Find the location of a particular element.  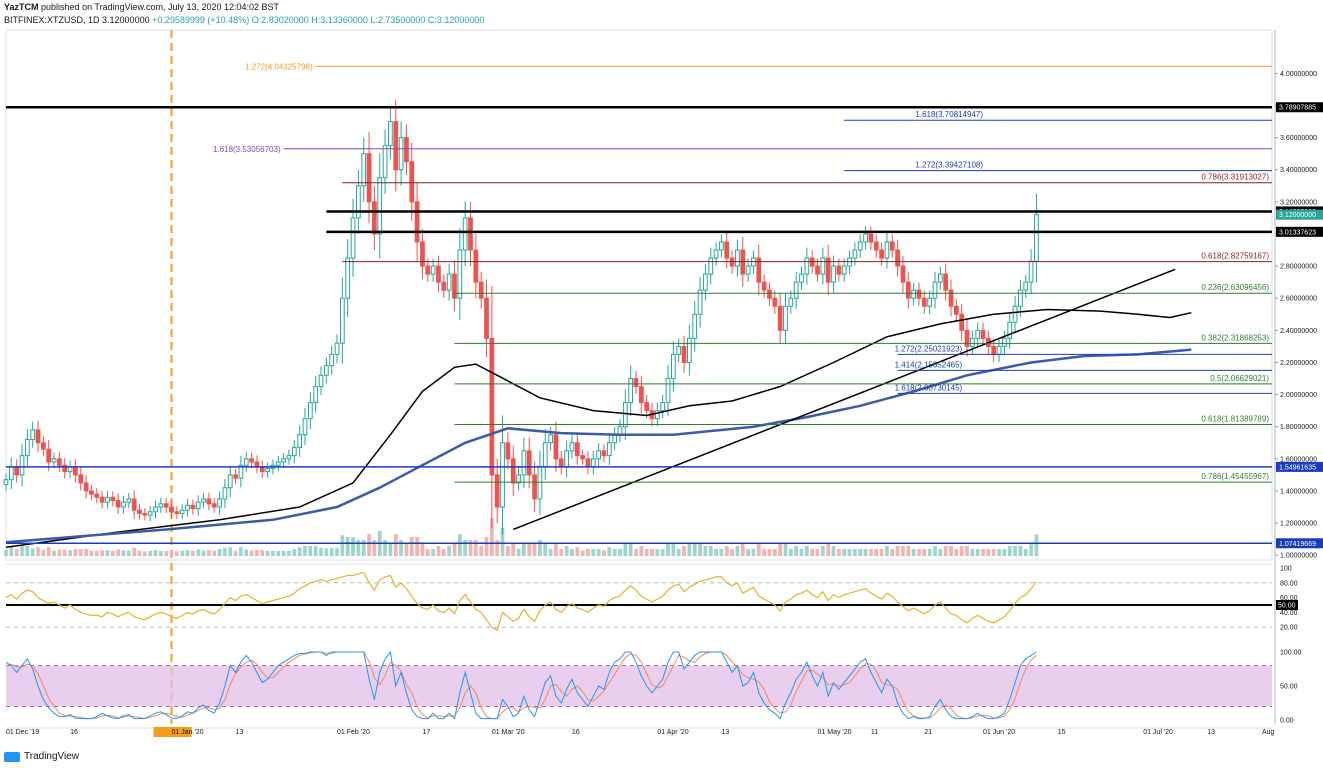

fib-level-label: 1.618(2.00730145) is located at coordinates (929, 387).